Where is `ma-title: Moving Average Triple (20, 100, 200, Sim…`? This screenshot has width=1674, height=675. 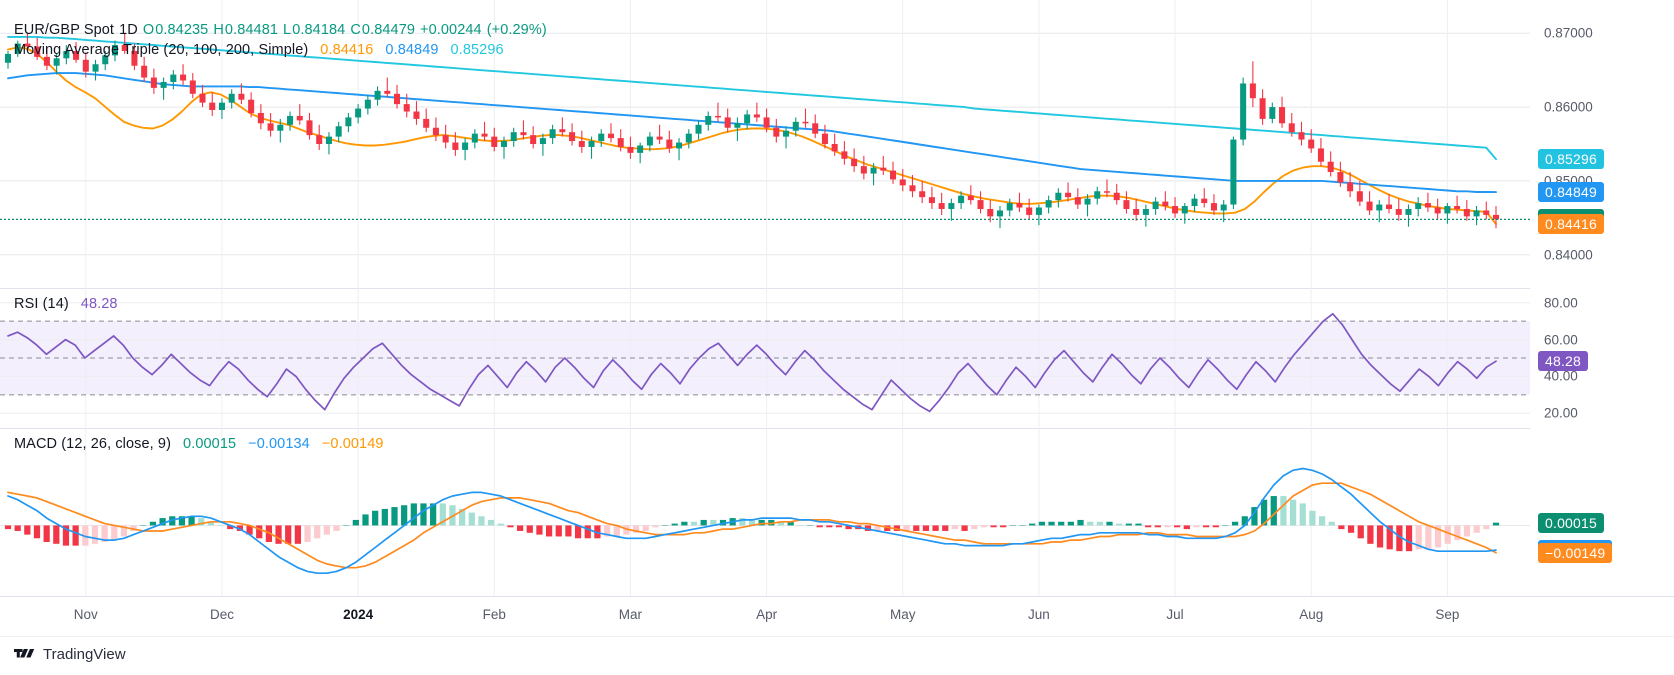
ma-title: Moving Average Triple (20, 100, 200, Sim… is located at coordinates (161, 50).